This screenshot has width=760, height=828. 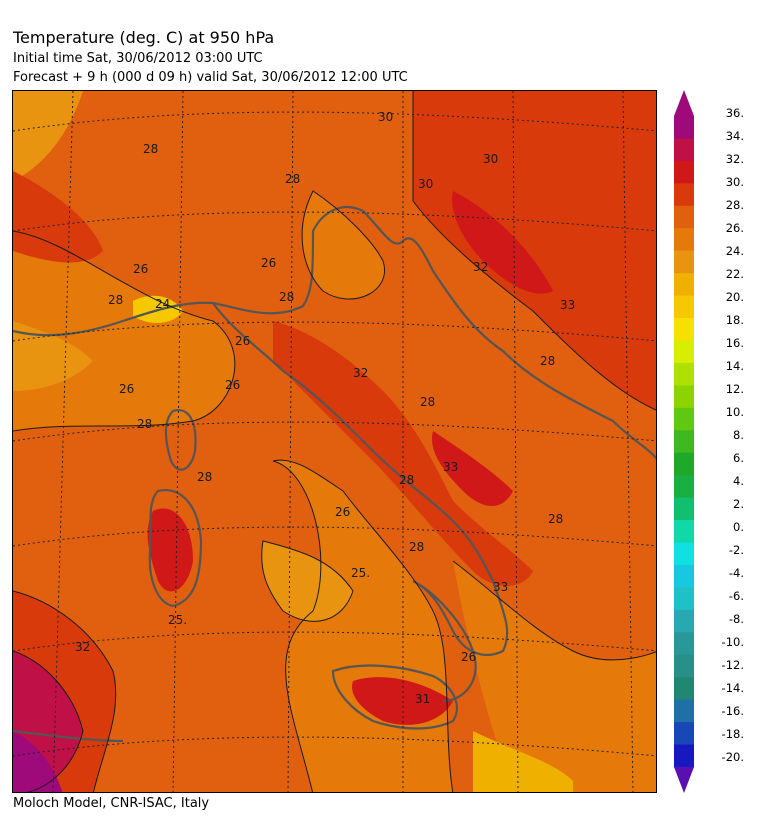 I want to click on colorbar-tick-label: 28., so click(x=734, y=205).